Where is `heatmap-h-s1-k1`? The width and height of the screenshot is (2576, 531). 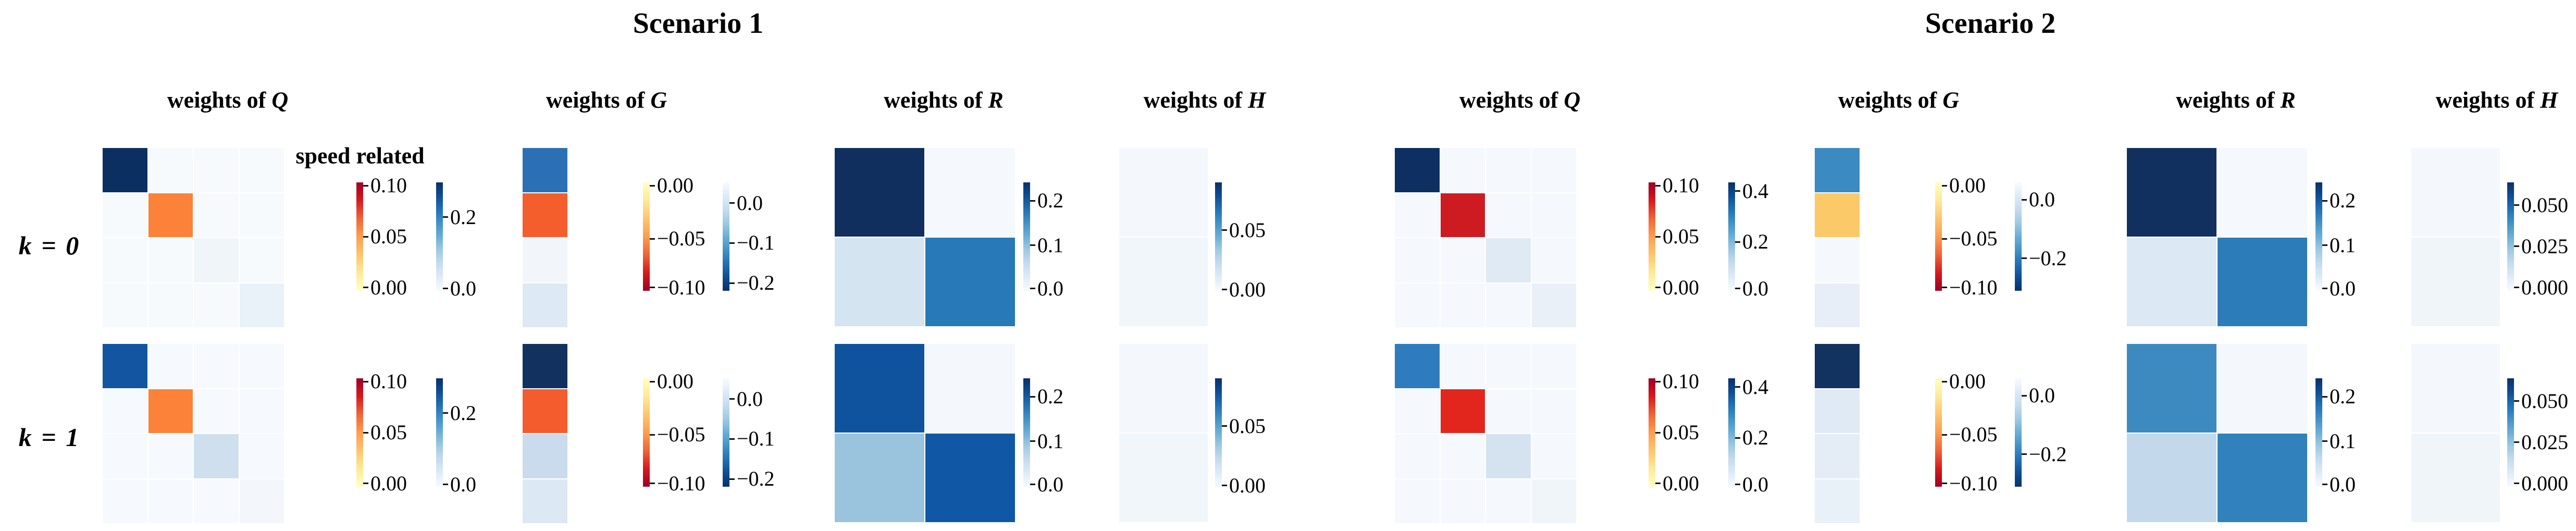 heatmap-h-s1-k1 is located at coordinates (1163, 433).